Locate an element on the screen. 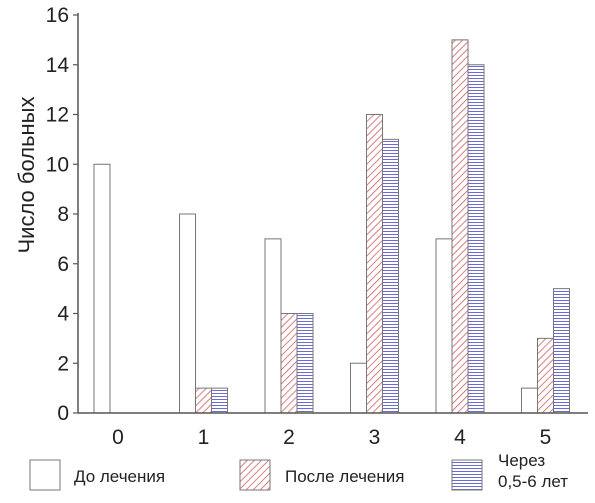 Image resolution: width=595 pixels, height=503 pixels. x-tick-label-2: 2 is located at coordinates (289, 437).